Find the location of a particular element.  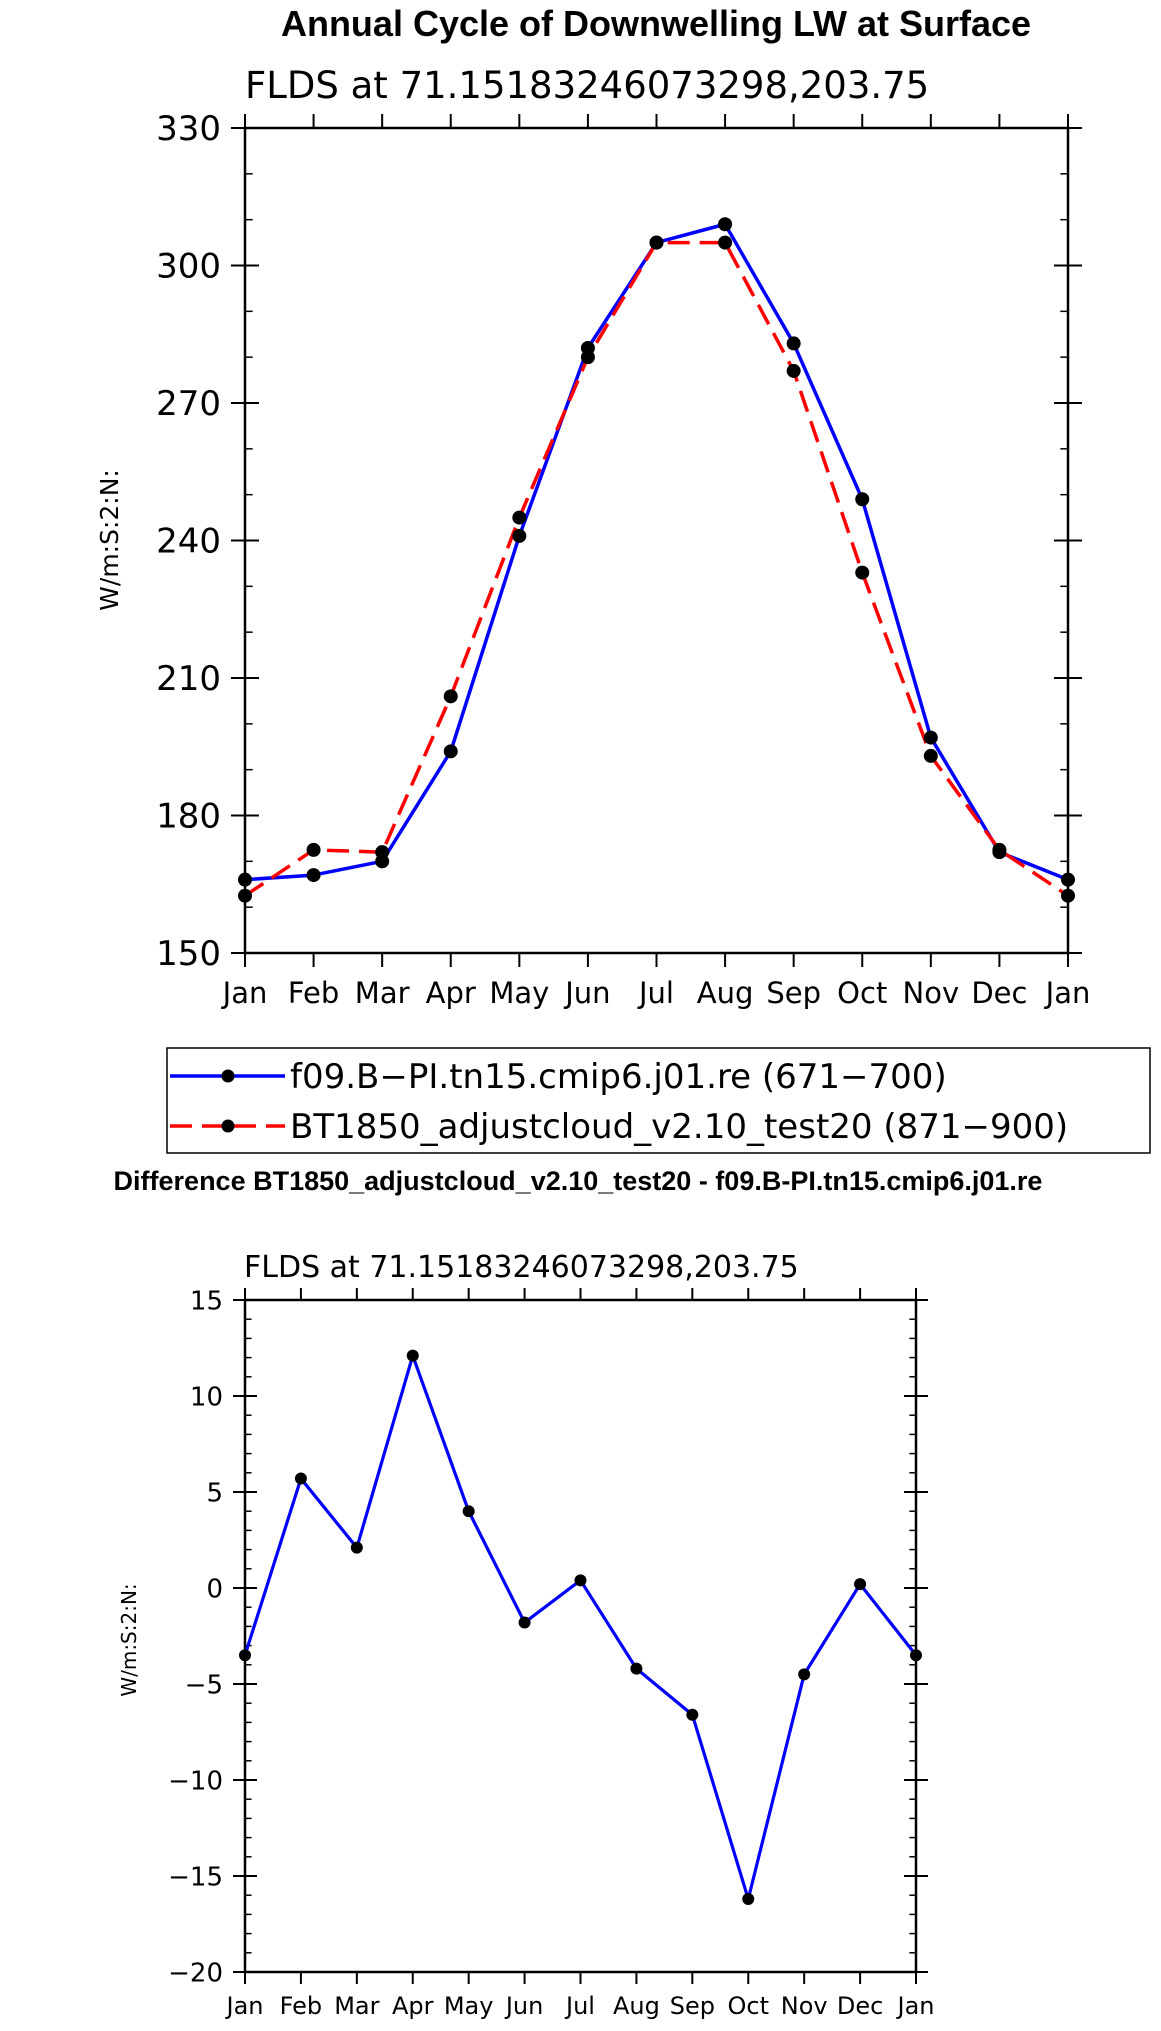

chart2-x-tick-label: Apr is located at coordinates (413, 2006).